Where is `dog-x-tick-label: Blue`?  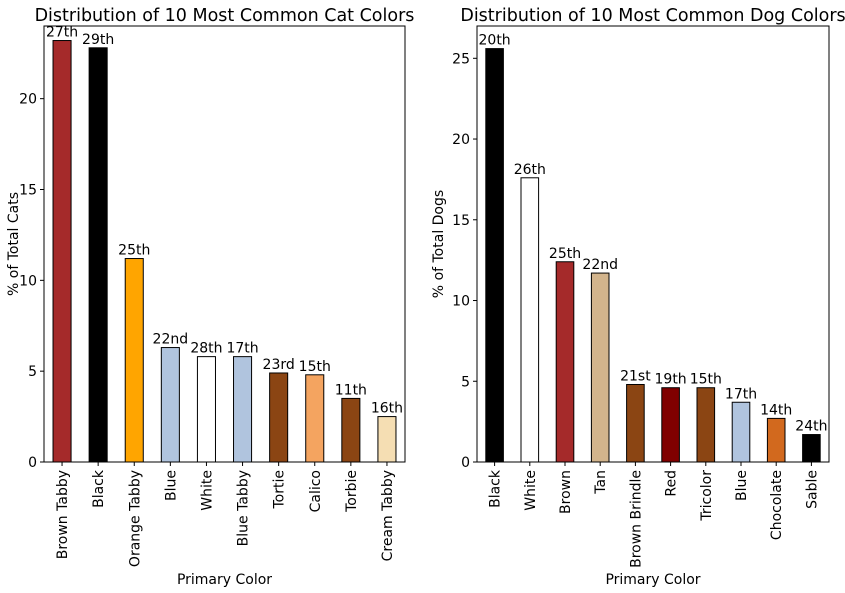
dog-x-tick-label: Blue is located at coordinates (742, 485).